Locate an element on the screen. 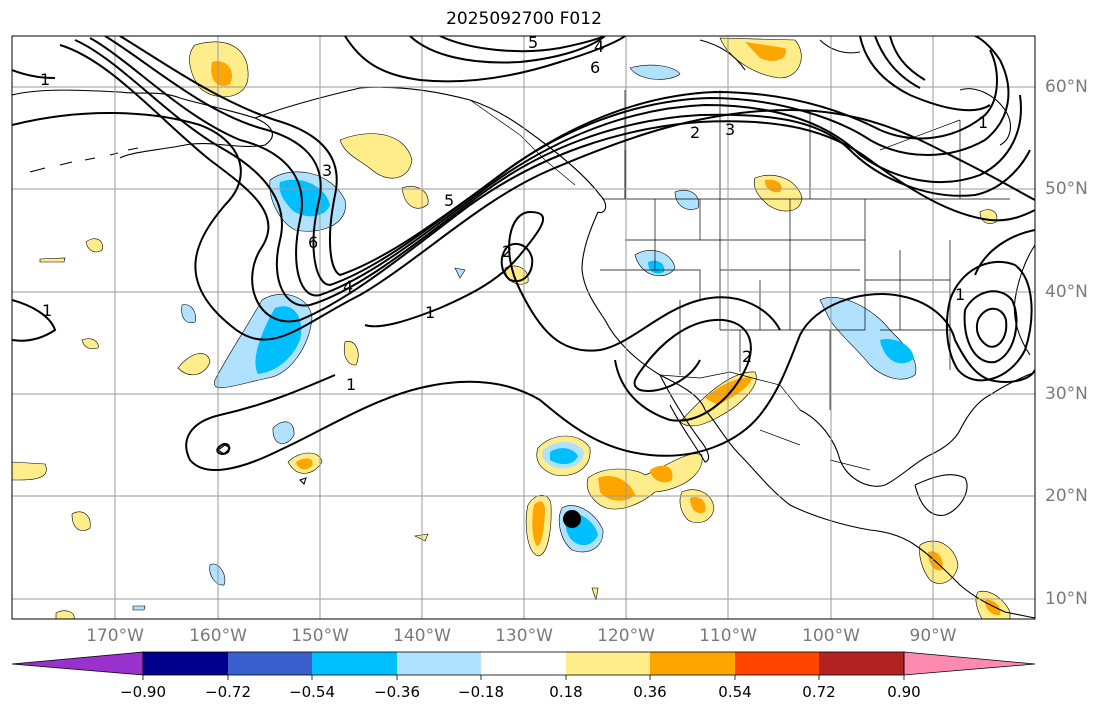  coastline-arctic is located at coordinates (780, 55).